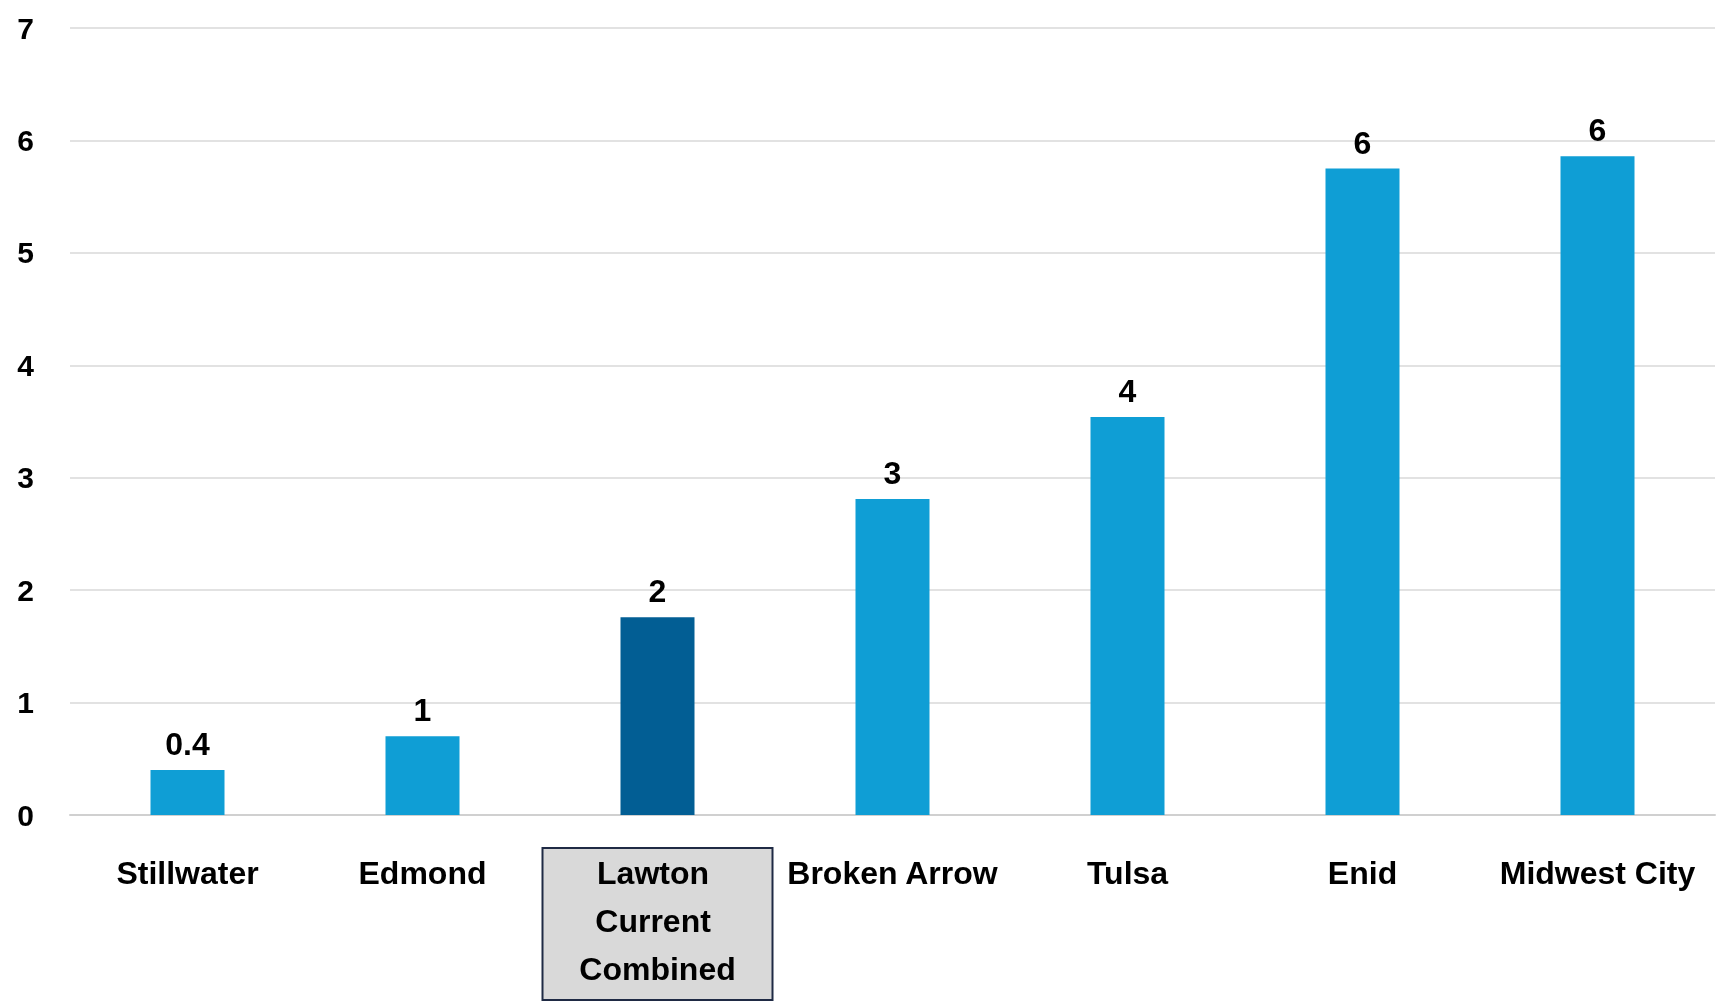 The width and height of the screenshot is (1723, 1005). I want to click on y-tick-label: 3, so click(25, 478).